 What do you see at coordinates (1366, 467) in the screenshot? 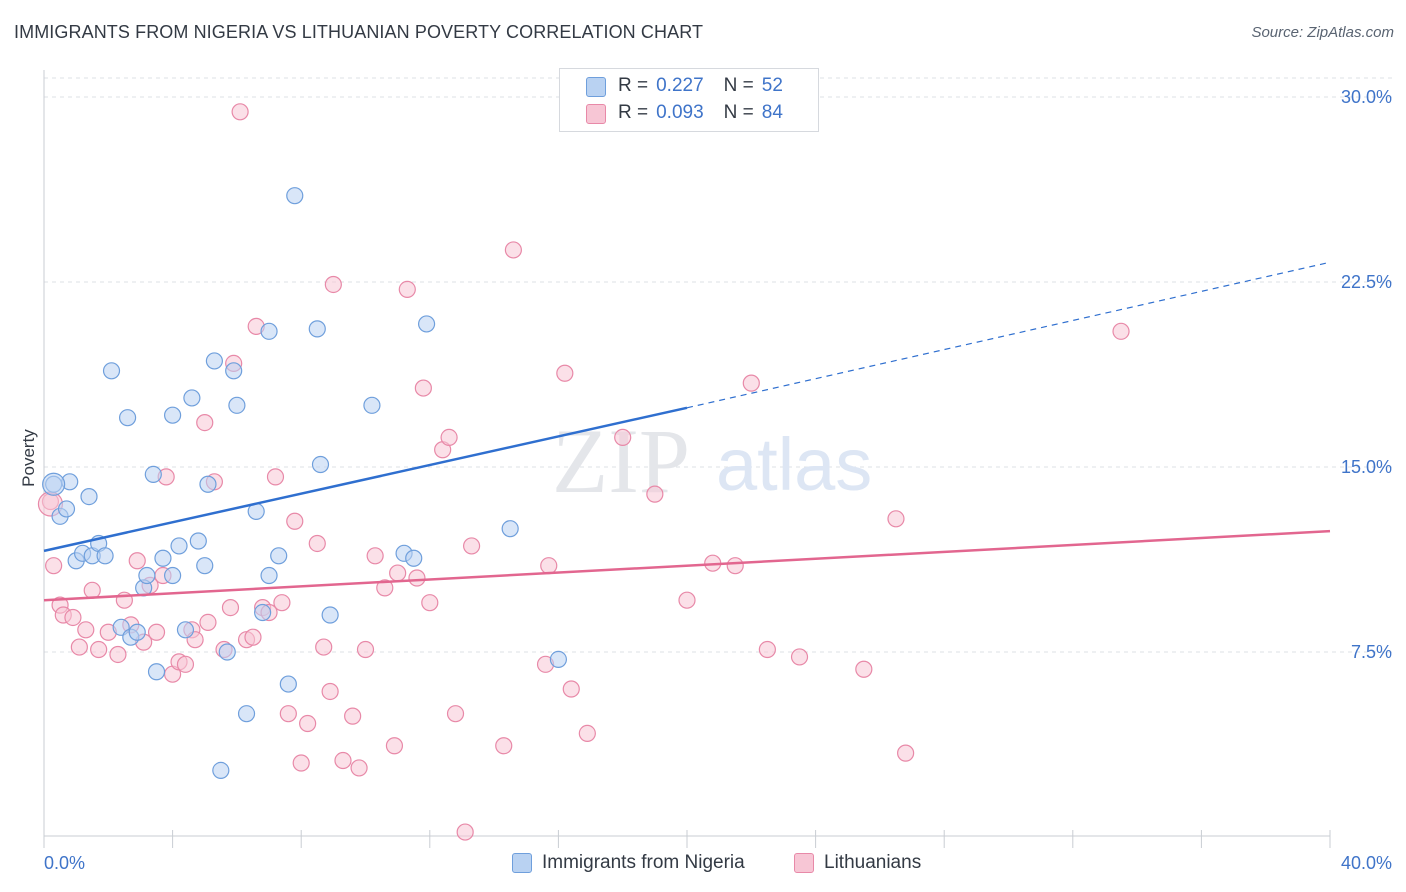
I see `y-tick-label: 15.0%` at bounding box center [1366, 467].